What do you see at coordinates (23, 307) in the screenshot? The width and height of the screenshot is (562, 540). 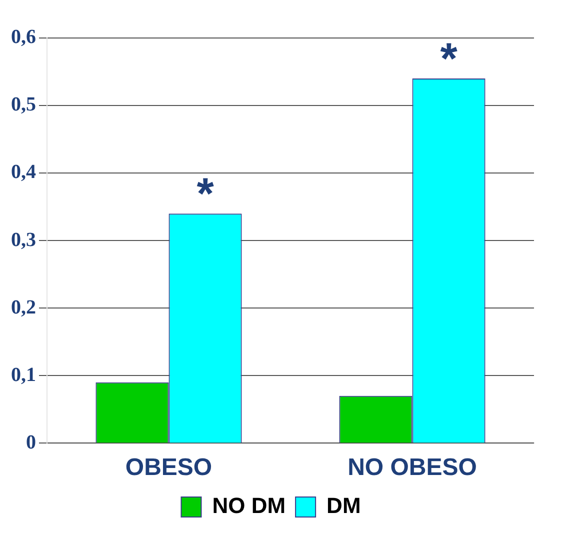 I see `y-tick-label: 0,2` at bounding box center [23, 307].